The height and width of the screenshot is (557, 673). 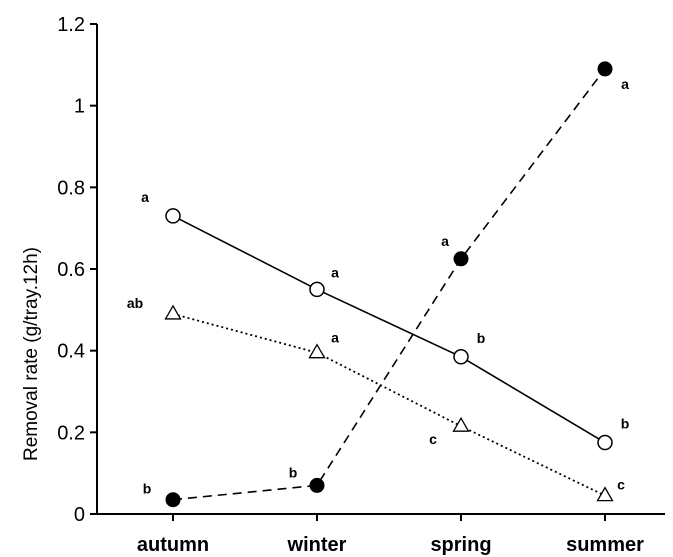 I want to click on y-tick-label: 0.2, so click(x=71, y=433).